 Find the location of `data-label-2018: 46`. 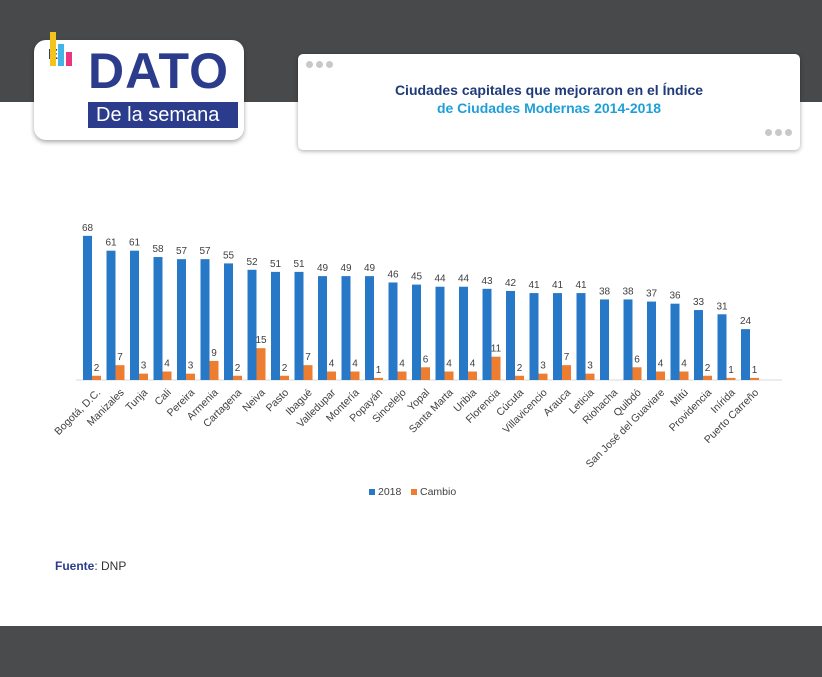

data-label-2018: 46 is located at coordinates (393, 274).